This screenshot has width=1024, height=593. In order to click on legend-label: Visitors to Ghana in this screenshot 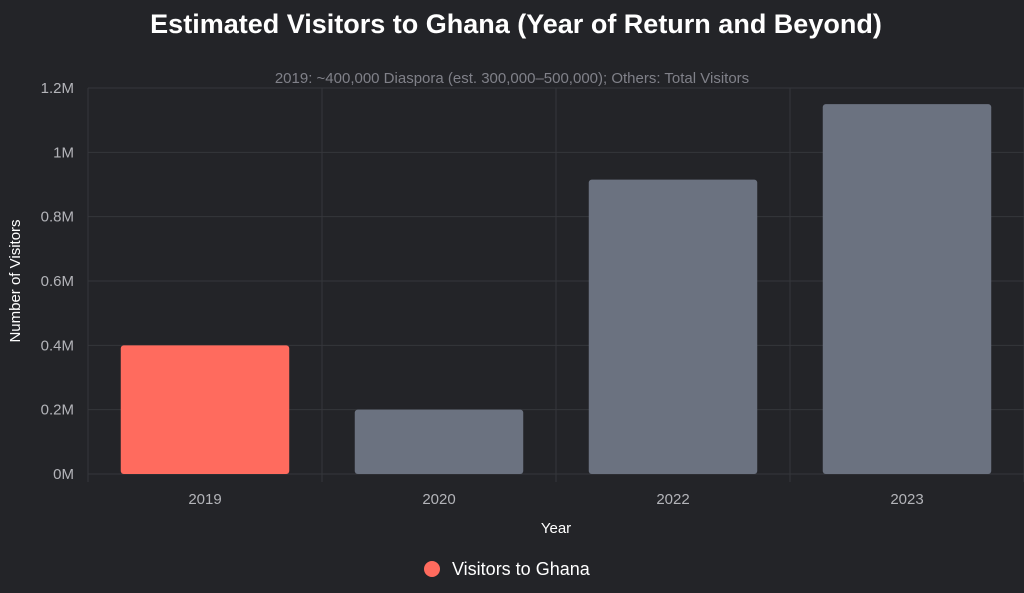, I will do `click(521, 569)`.